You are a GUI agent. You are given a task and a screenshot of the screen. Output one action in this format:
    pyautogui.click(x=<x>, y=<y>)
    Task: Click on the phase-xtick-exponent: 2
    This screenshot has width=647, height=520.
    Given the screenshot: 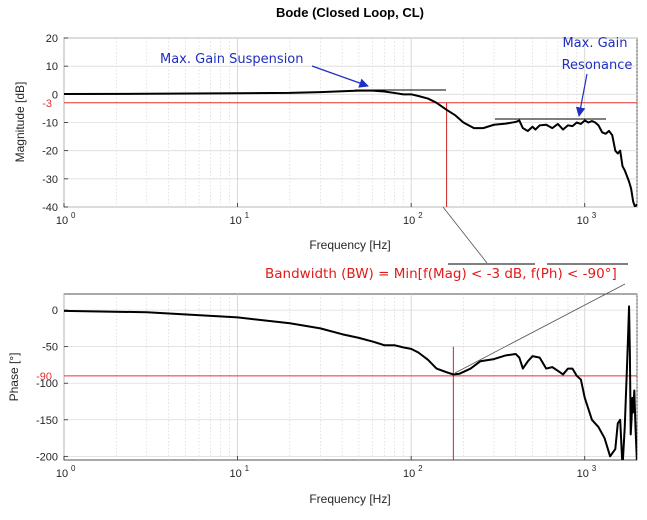 What is the action you would take?
    pyautogui.click(x=420, y=468)
    